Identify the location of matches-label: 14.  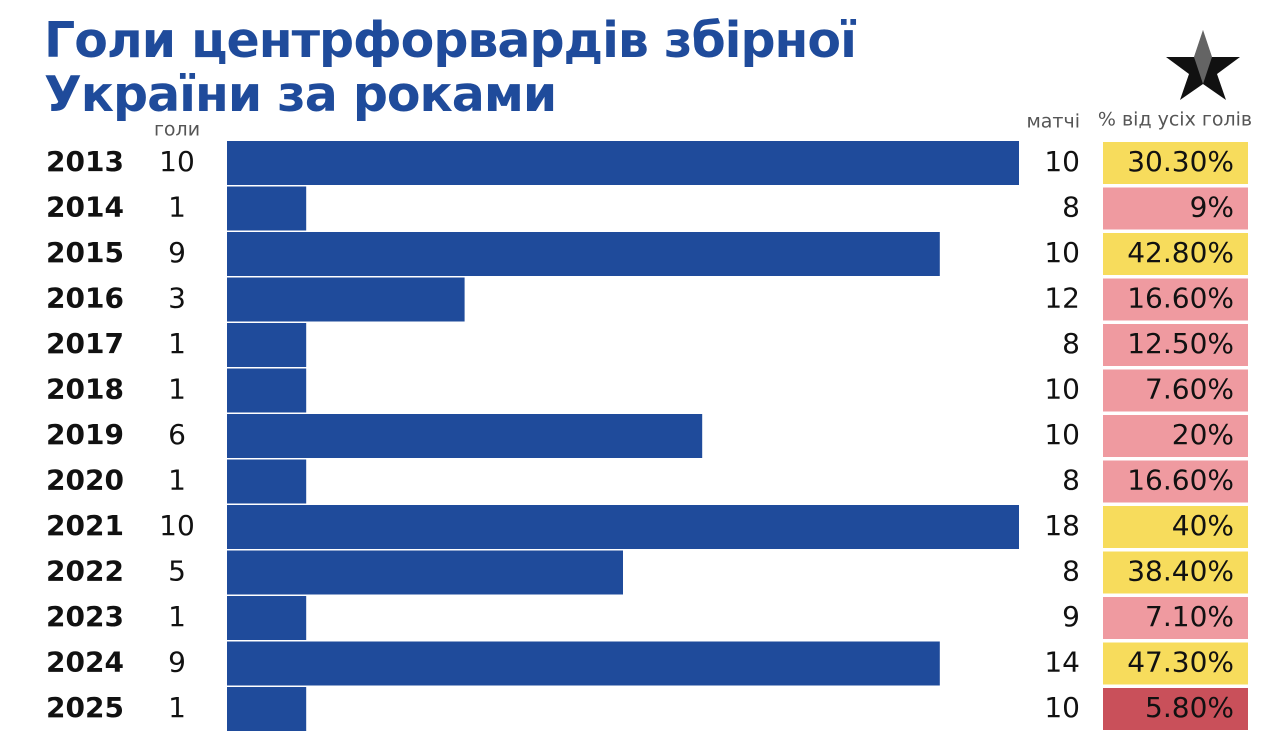
(1062, 662).